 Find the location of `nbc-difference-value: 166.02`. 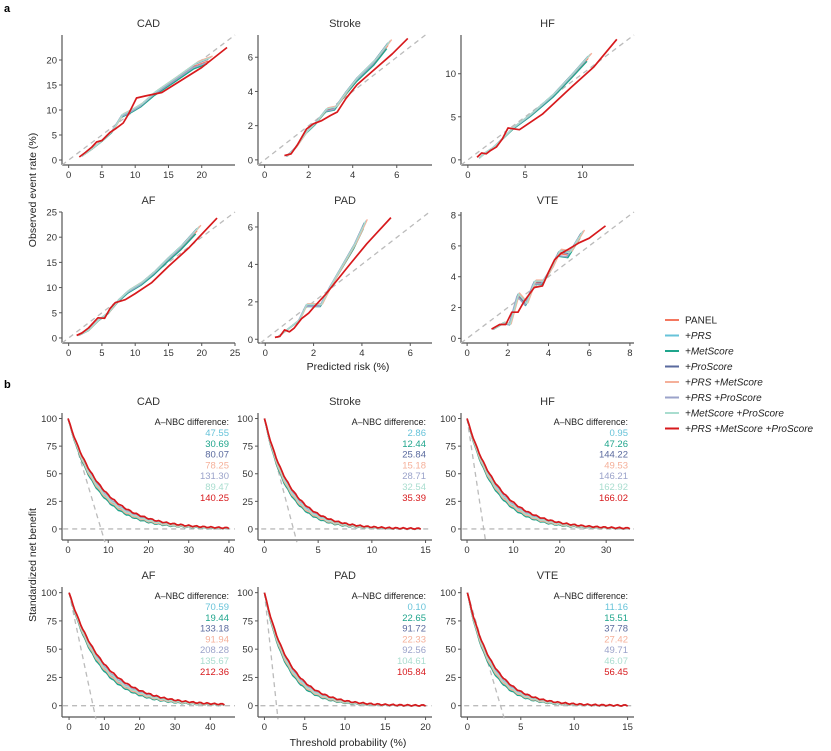

nbc-difference-value: 166.02 is located at coordinates (613, 498).